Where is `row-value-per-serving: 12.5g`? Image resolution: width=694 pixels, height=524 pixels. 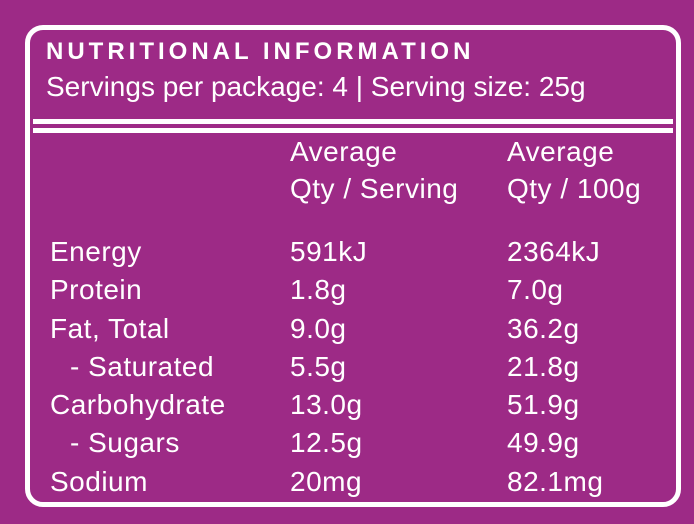
row-value-per-serving: 12.5g is located at coordinates (326, 443).